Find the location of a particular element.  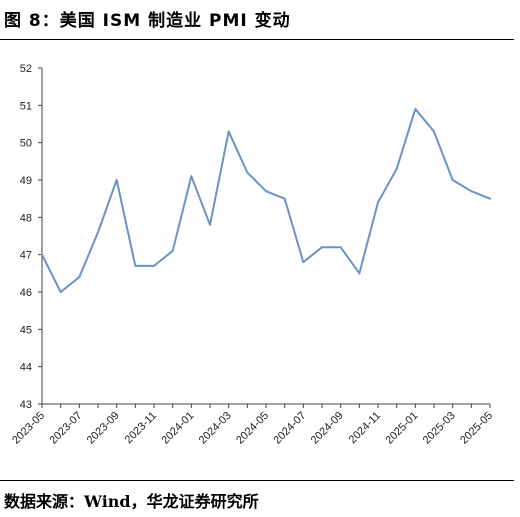

title-divider is located at coordinates (257, 39).